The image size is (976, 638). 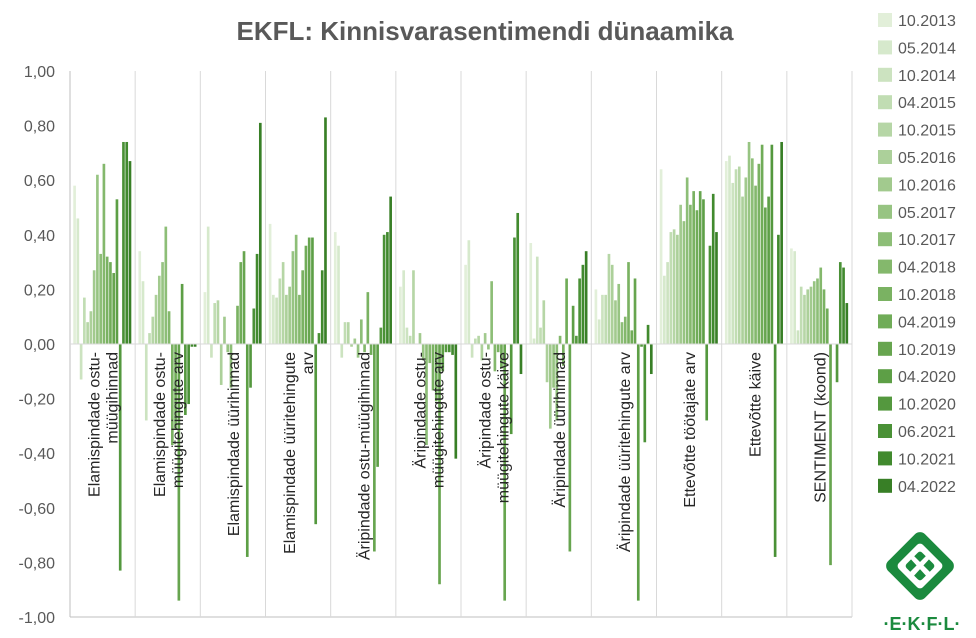 I want to click on y-tick-label: -0,40, so click(x=37, y=454).